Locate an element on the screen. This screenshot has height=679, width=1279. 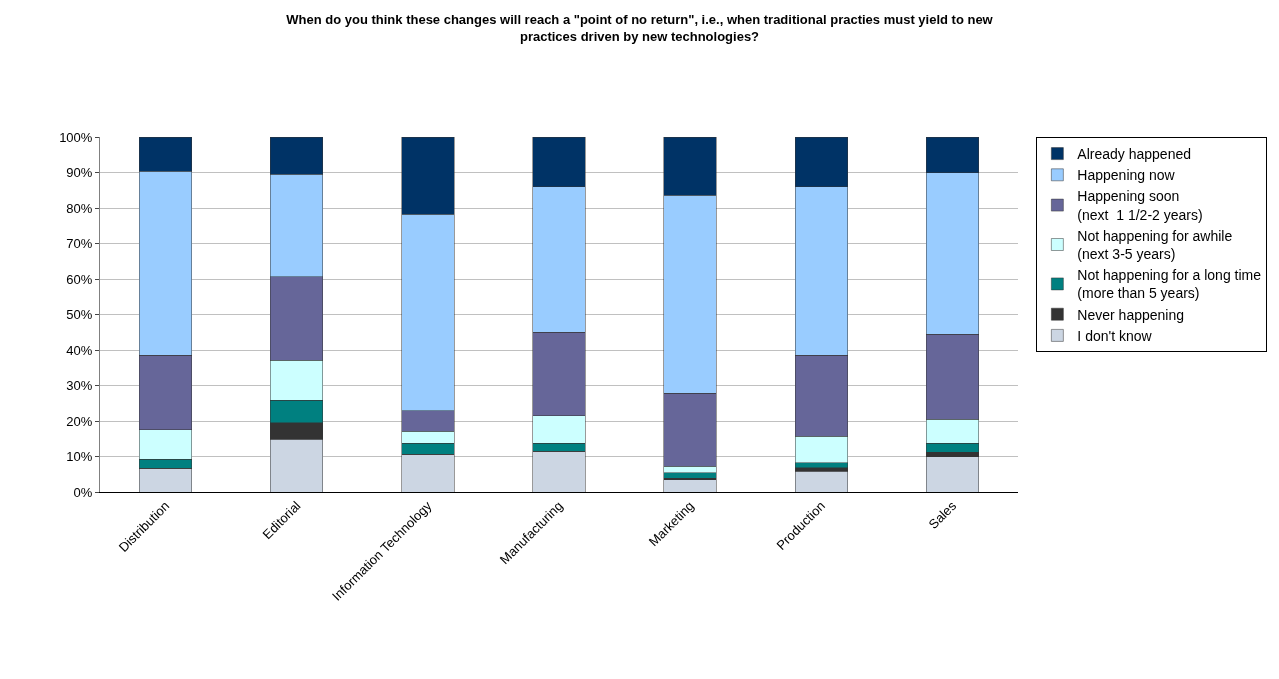
y-tick-label: 20% is located at coordinates (79, 421).